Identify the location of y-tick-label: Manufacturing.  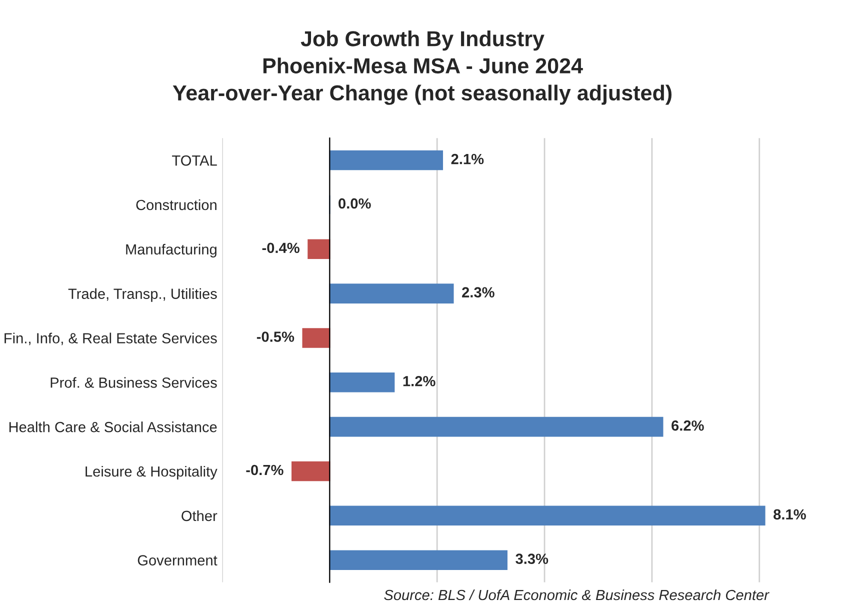
(171, 251).